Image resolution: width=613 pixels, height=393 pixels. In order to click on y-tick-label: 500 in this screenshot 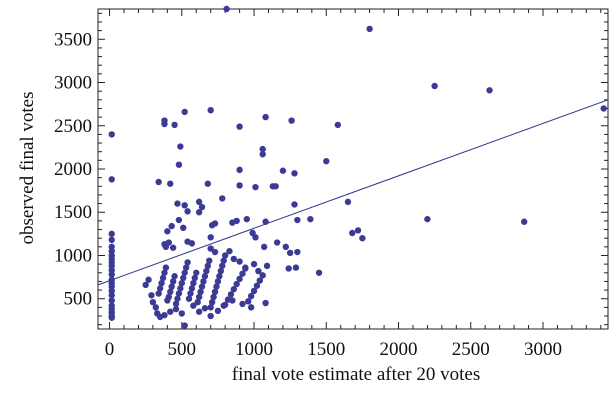, I will do `click(78, 299)`.